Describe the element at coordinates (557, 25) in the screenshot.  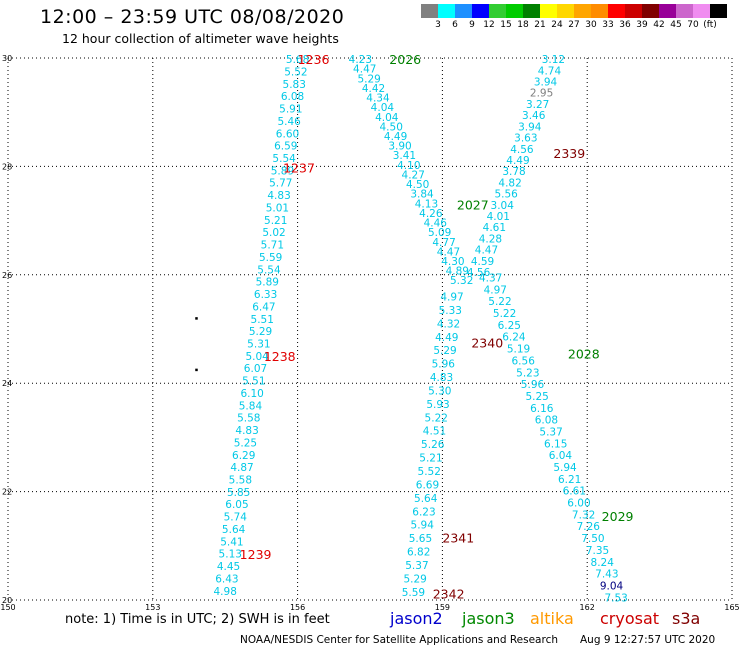
I see `legend-label: 24` at that location.